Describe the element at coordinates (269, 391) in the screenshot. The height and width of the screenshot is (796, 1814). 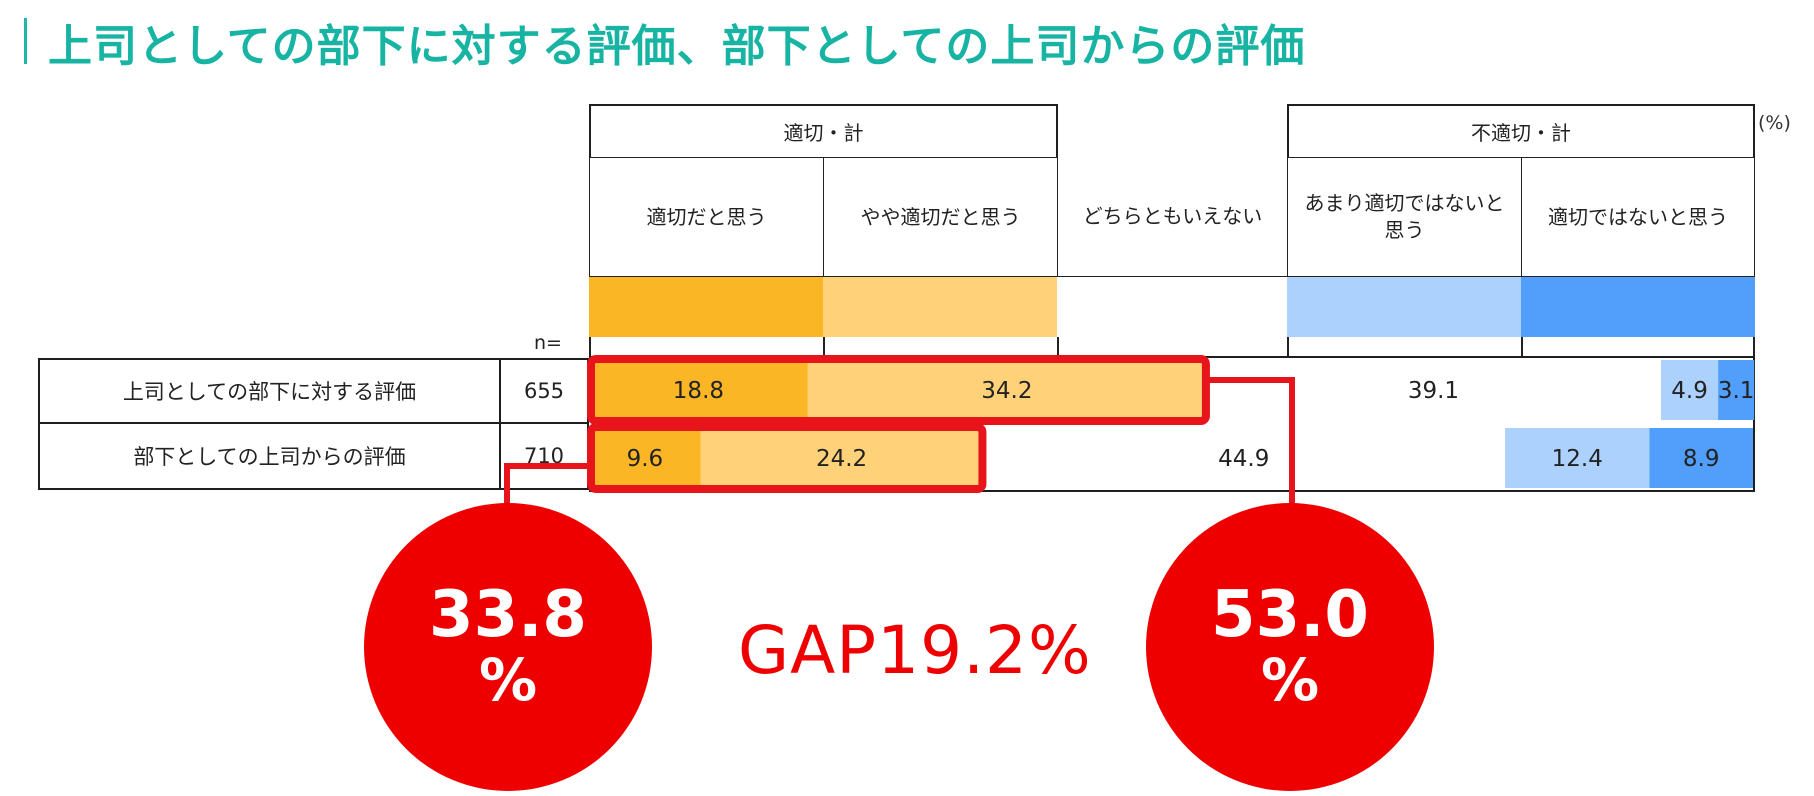
I see `row-label-1: 上司としての部下に対する評価` at that location.